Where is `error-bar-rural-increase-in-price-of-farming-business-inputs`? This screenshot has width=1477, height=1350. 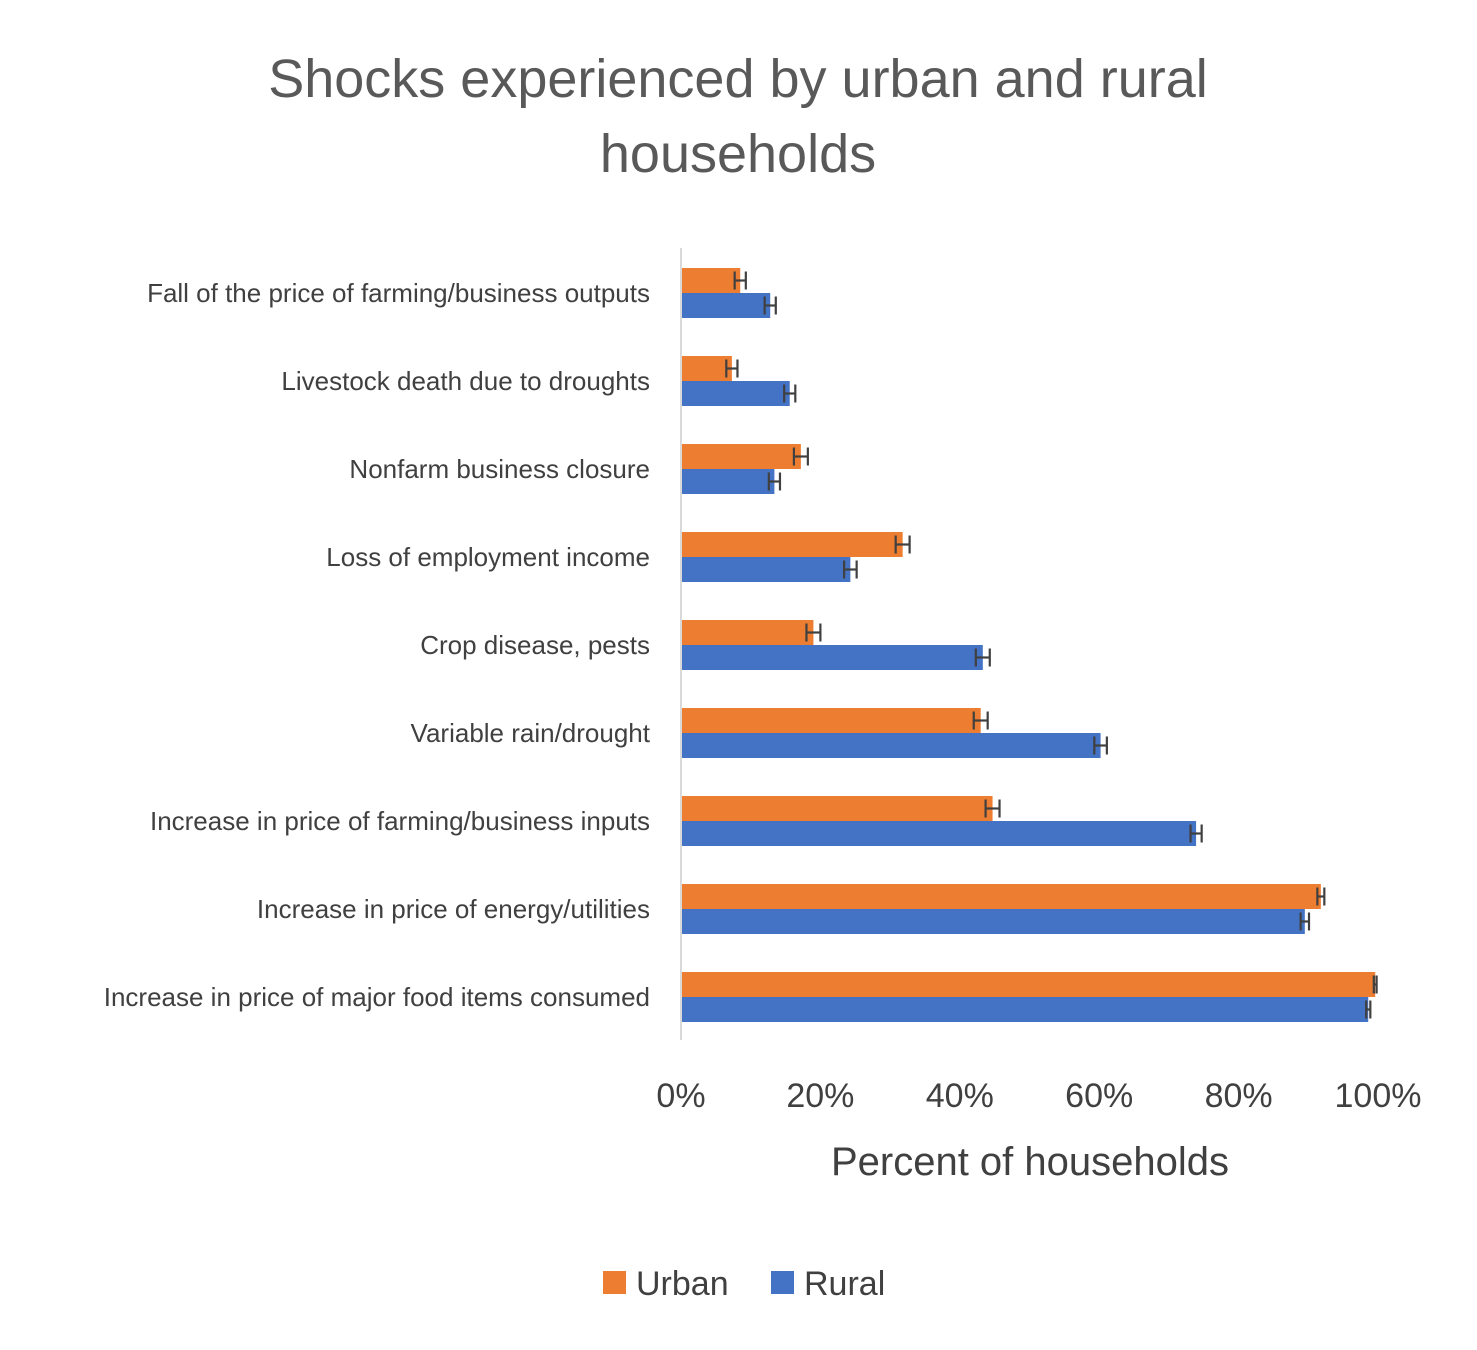 error-bar-rural-increase-in-price-of-farming-business-inputs is located at coordinates (1196, 833).